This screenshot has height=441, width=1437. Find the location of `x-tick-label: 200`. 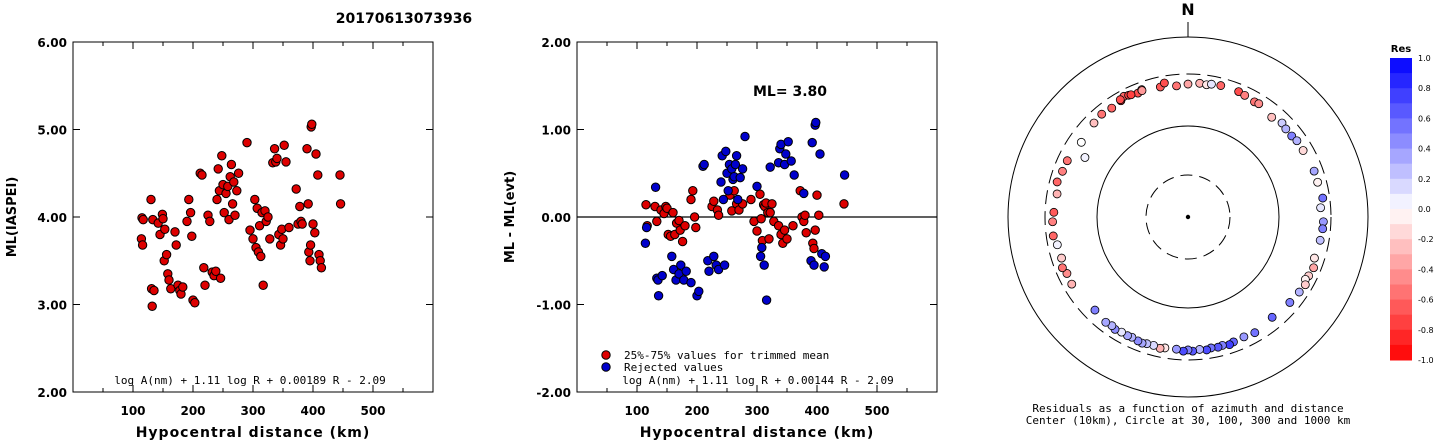

x-tick-label: 200 is located at coordinates (696, 411).